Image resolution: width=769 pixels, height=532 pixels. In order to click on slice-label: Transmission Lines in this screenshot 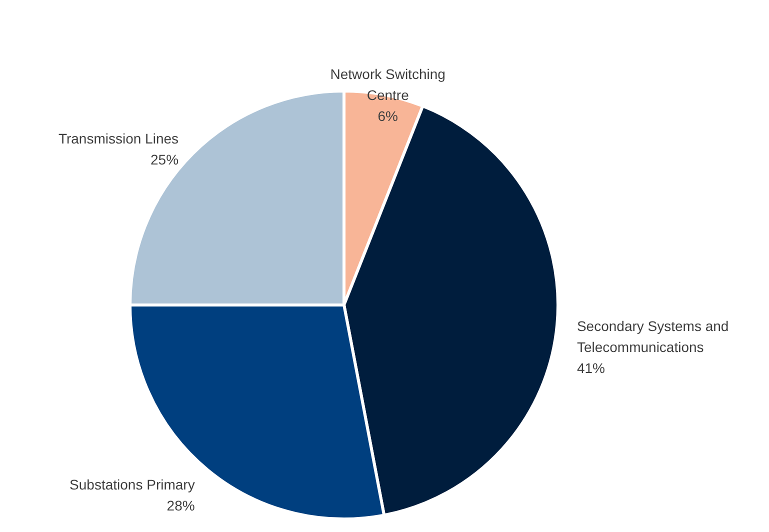, I will do `click(118, 138)`.